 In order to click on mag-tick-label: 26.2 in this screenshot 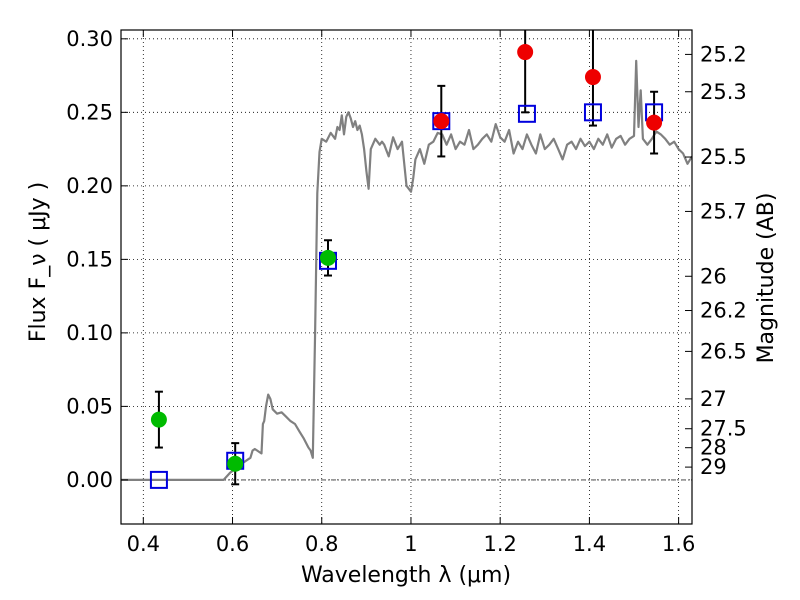, I will do `click(723, 311)`.